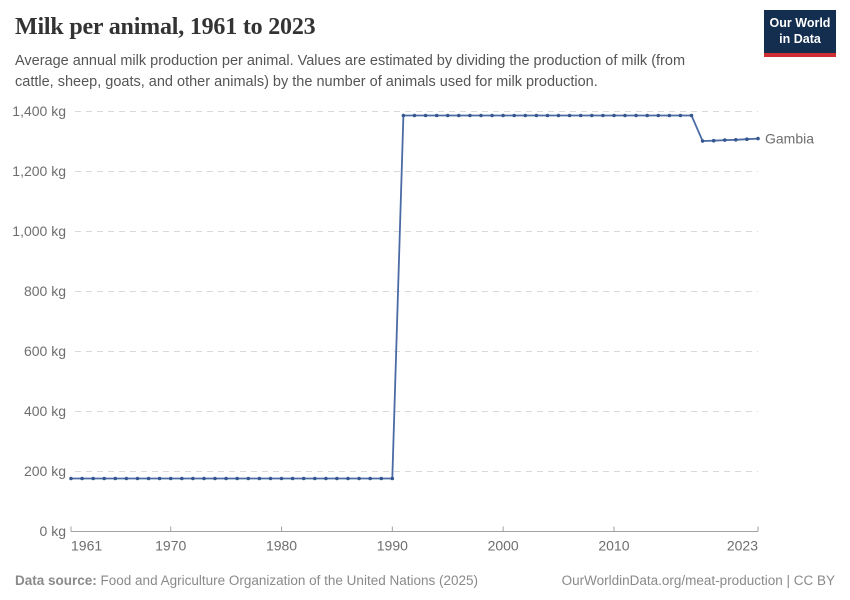 The width and height of the screenshot is (850, 600). I want to click on x-axis-label: 1990, so click(392, 546).